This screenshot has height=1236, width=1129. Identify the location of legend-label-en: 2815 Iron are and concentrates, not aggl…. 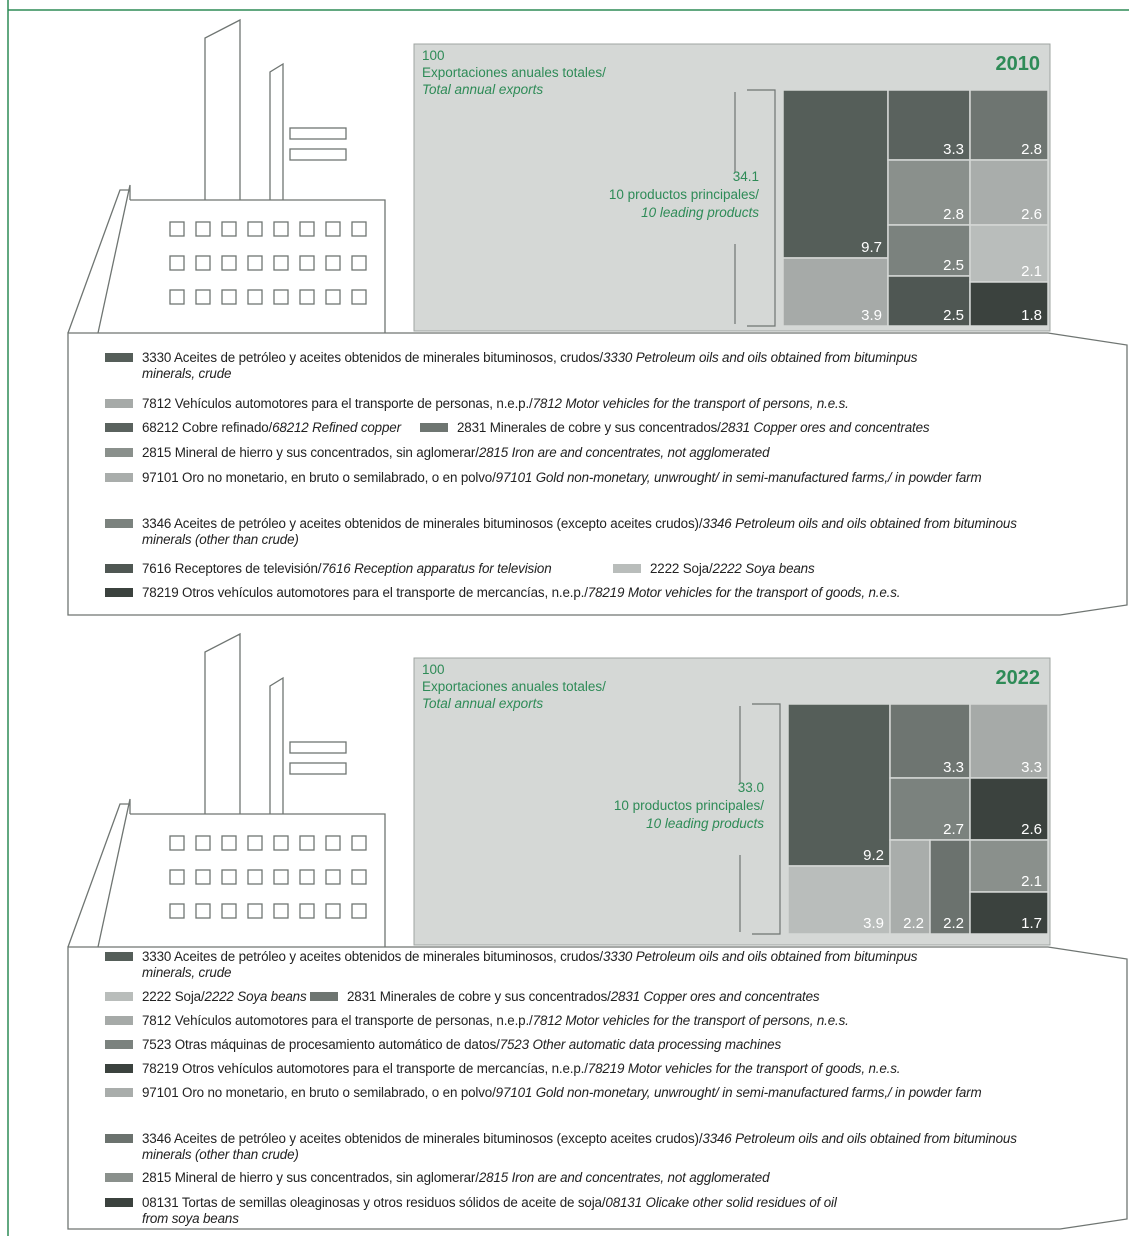
(624, 452).